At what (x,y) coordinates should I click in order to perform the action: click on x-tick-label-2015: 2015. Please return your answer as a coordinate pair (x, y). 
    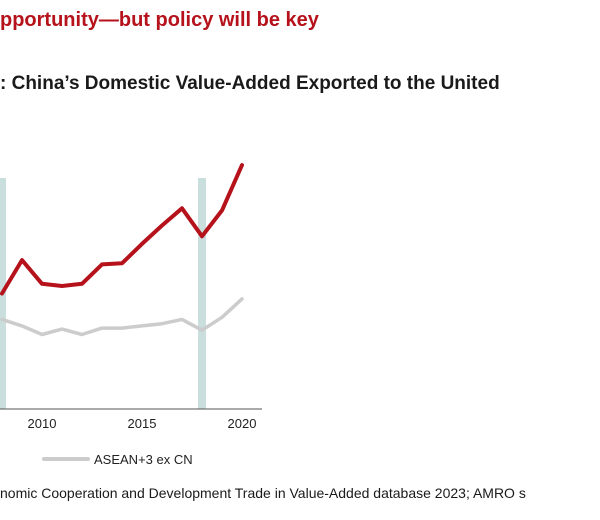
    Looking at the image, I should click on (142, 423).